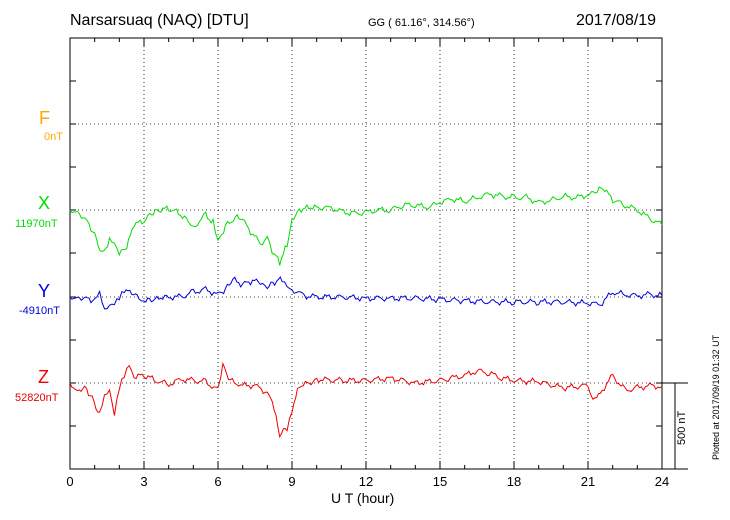 The height and width of the screenshot is (520, 730). Describe the element at coordinates (616, 20) in the screenshot. I see `plot-date: 2017/08/19` at that location.